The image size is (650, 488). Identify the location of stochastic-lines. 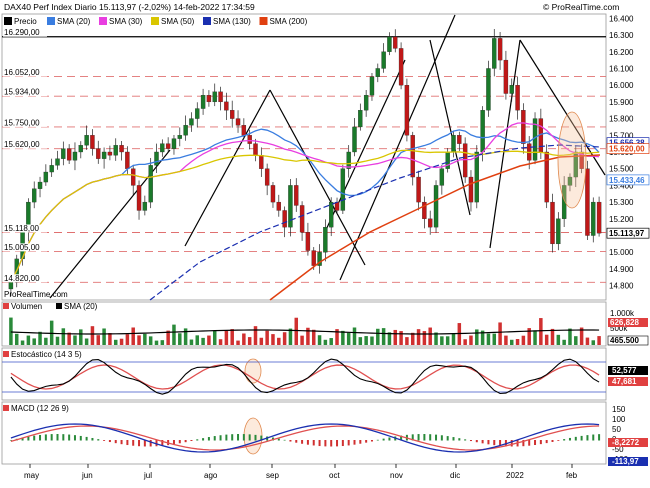
(305, 376).